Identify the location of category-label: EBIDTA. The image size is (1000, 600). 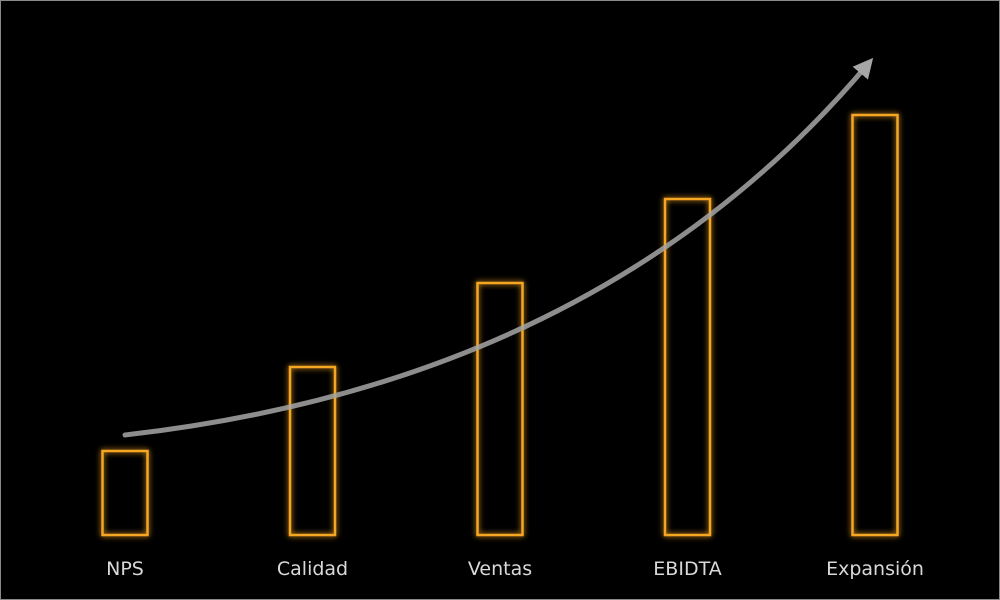
(687, 569).